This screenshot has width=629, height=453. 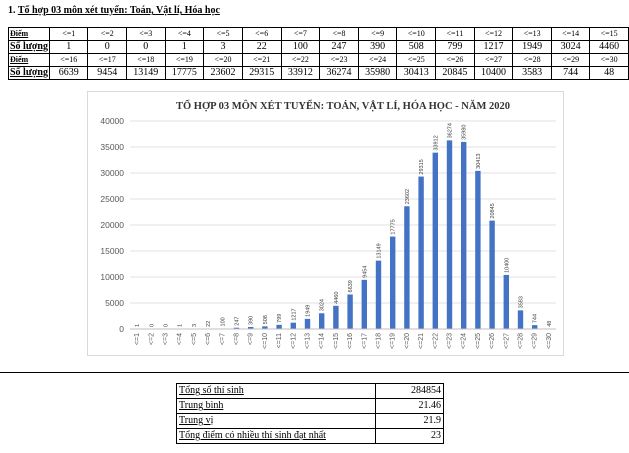 I want to click on x-tick-label: <=27, so click(x=506, y=341).